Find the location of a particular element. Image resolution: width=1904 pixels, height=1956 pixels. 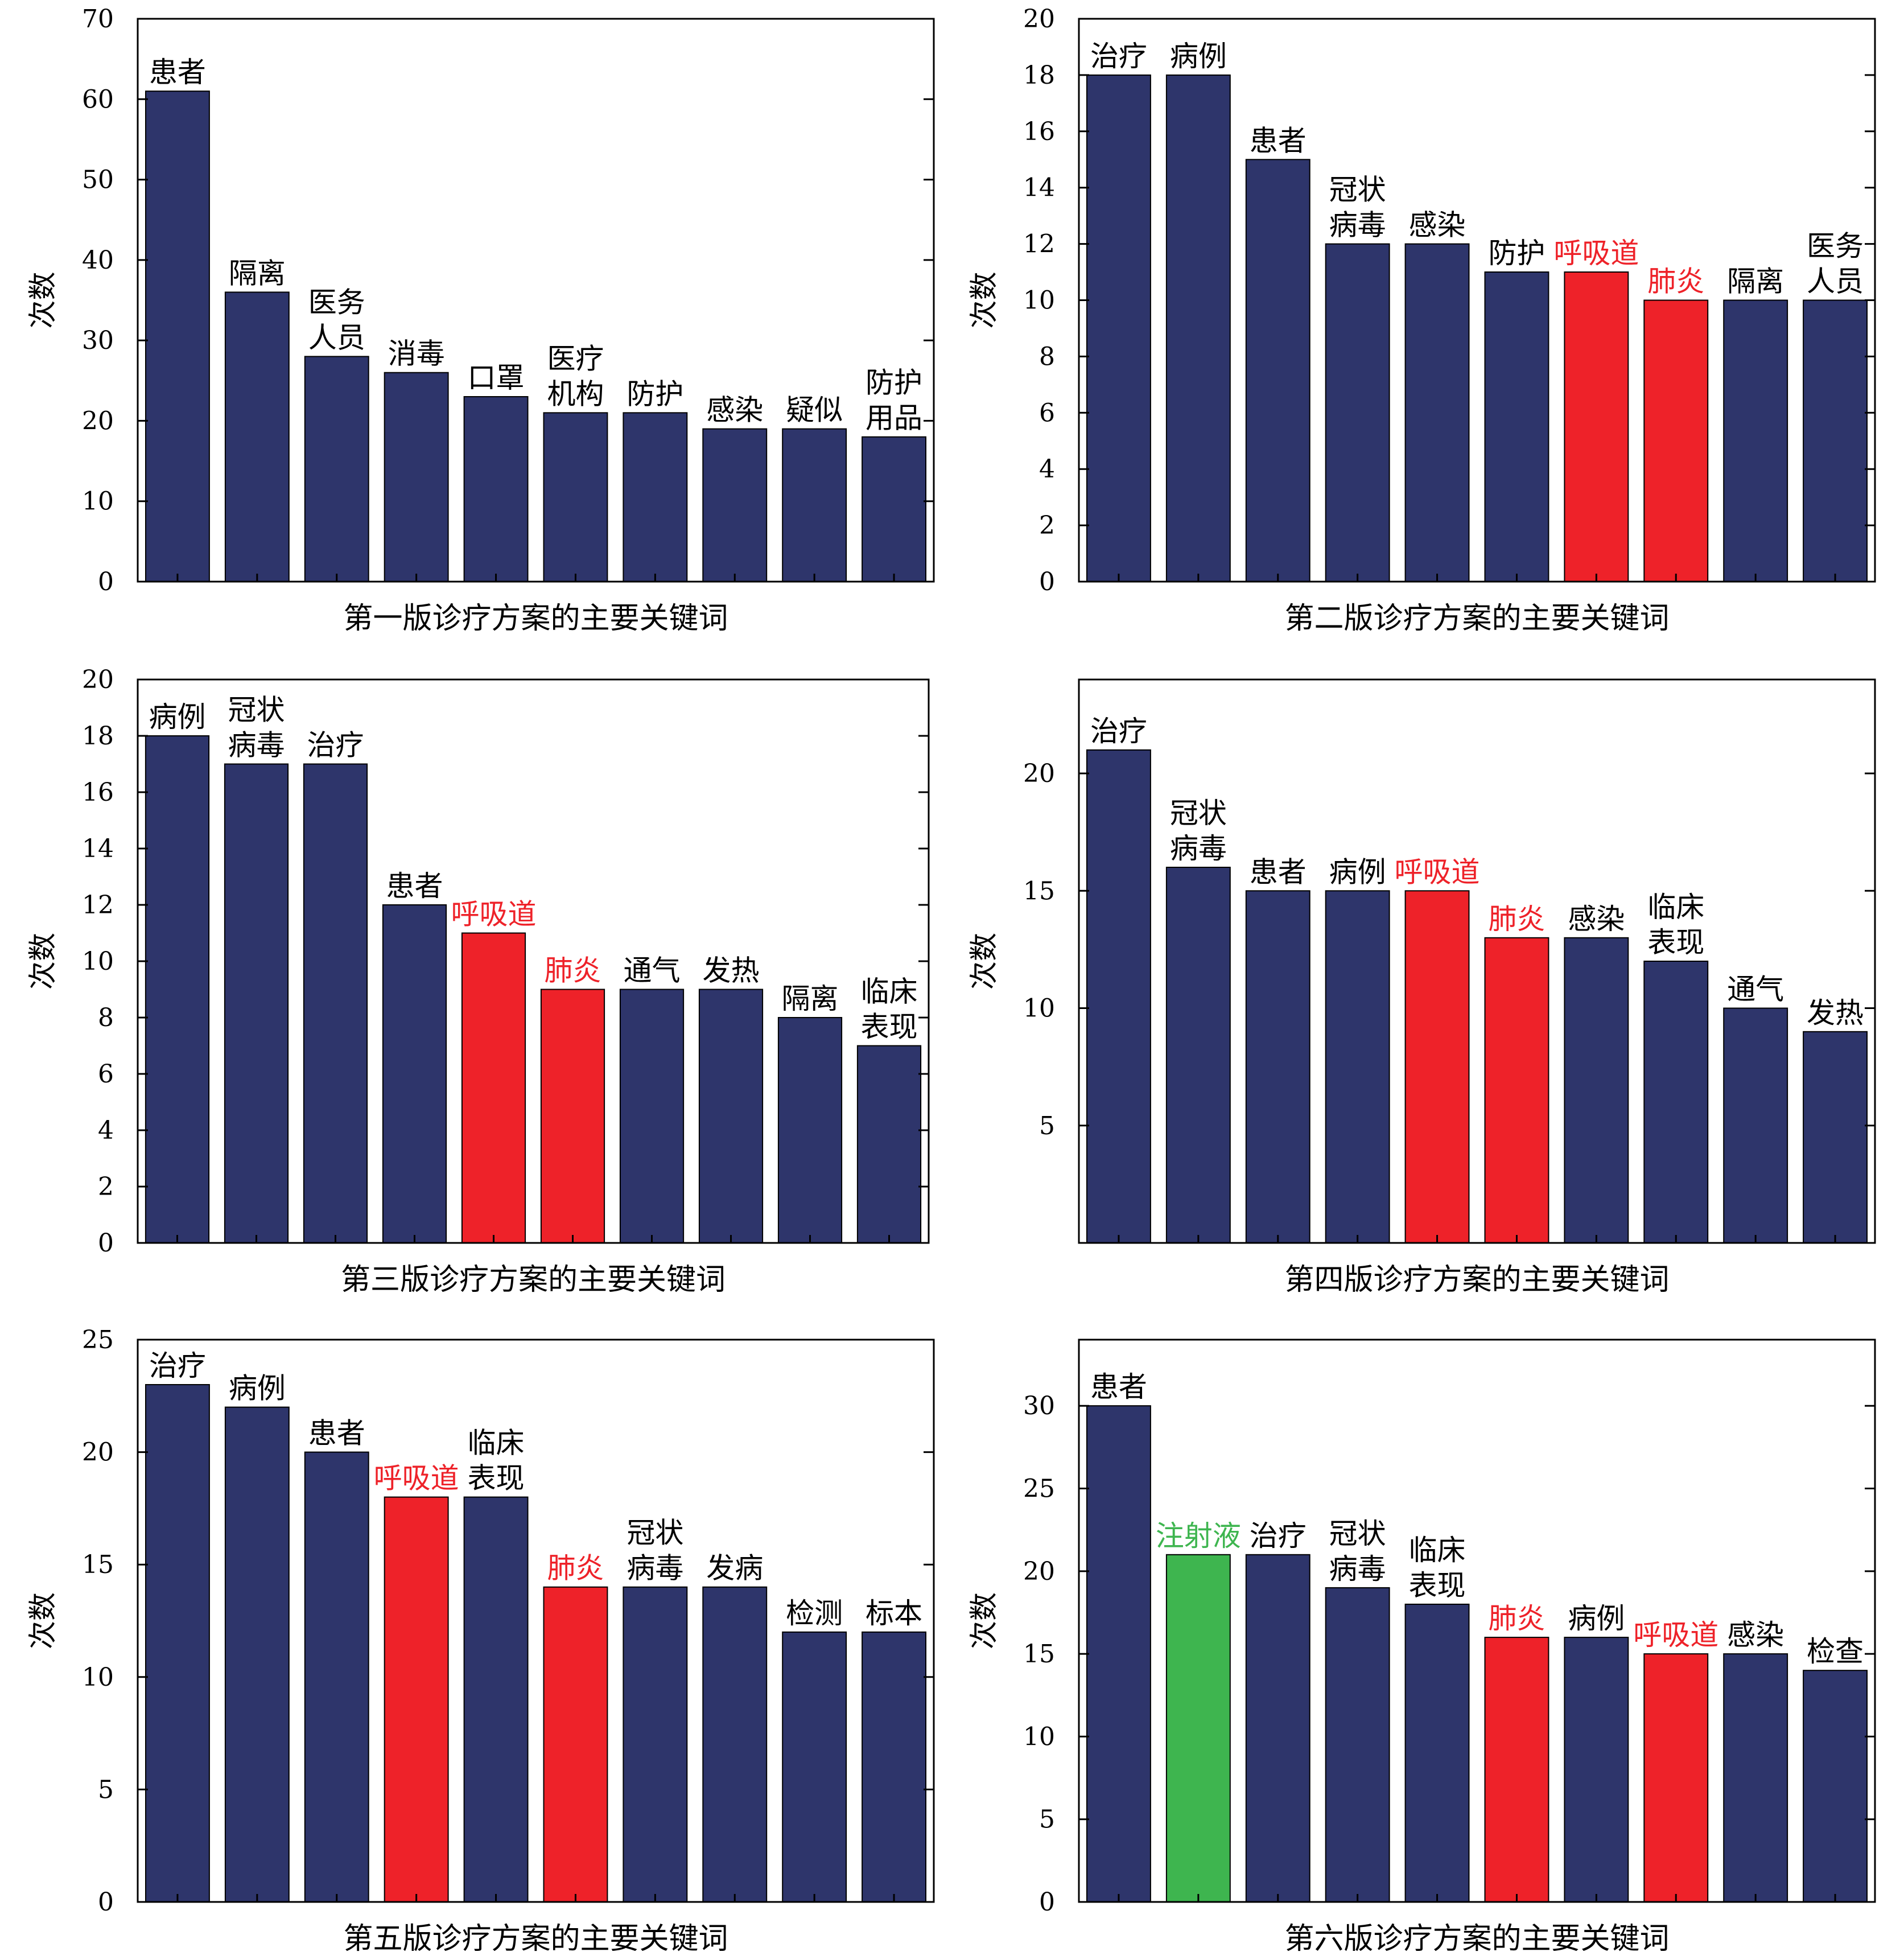

bar-label-2-9: 隔离 is located at coordinates (1756, 281).